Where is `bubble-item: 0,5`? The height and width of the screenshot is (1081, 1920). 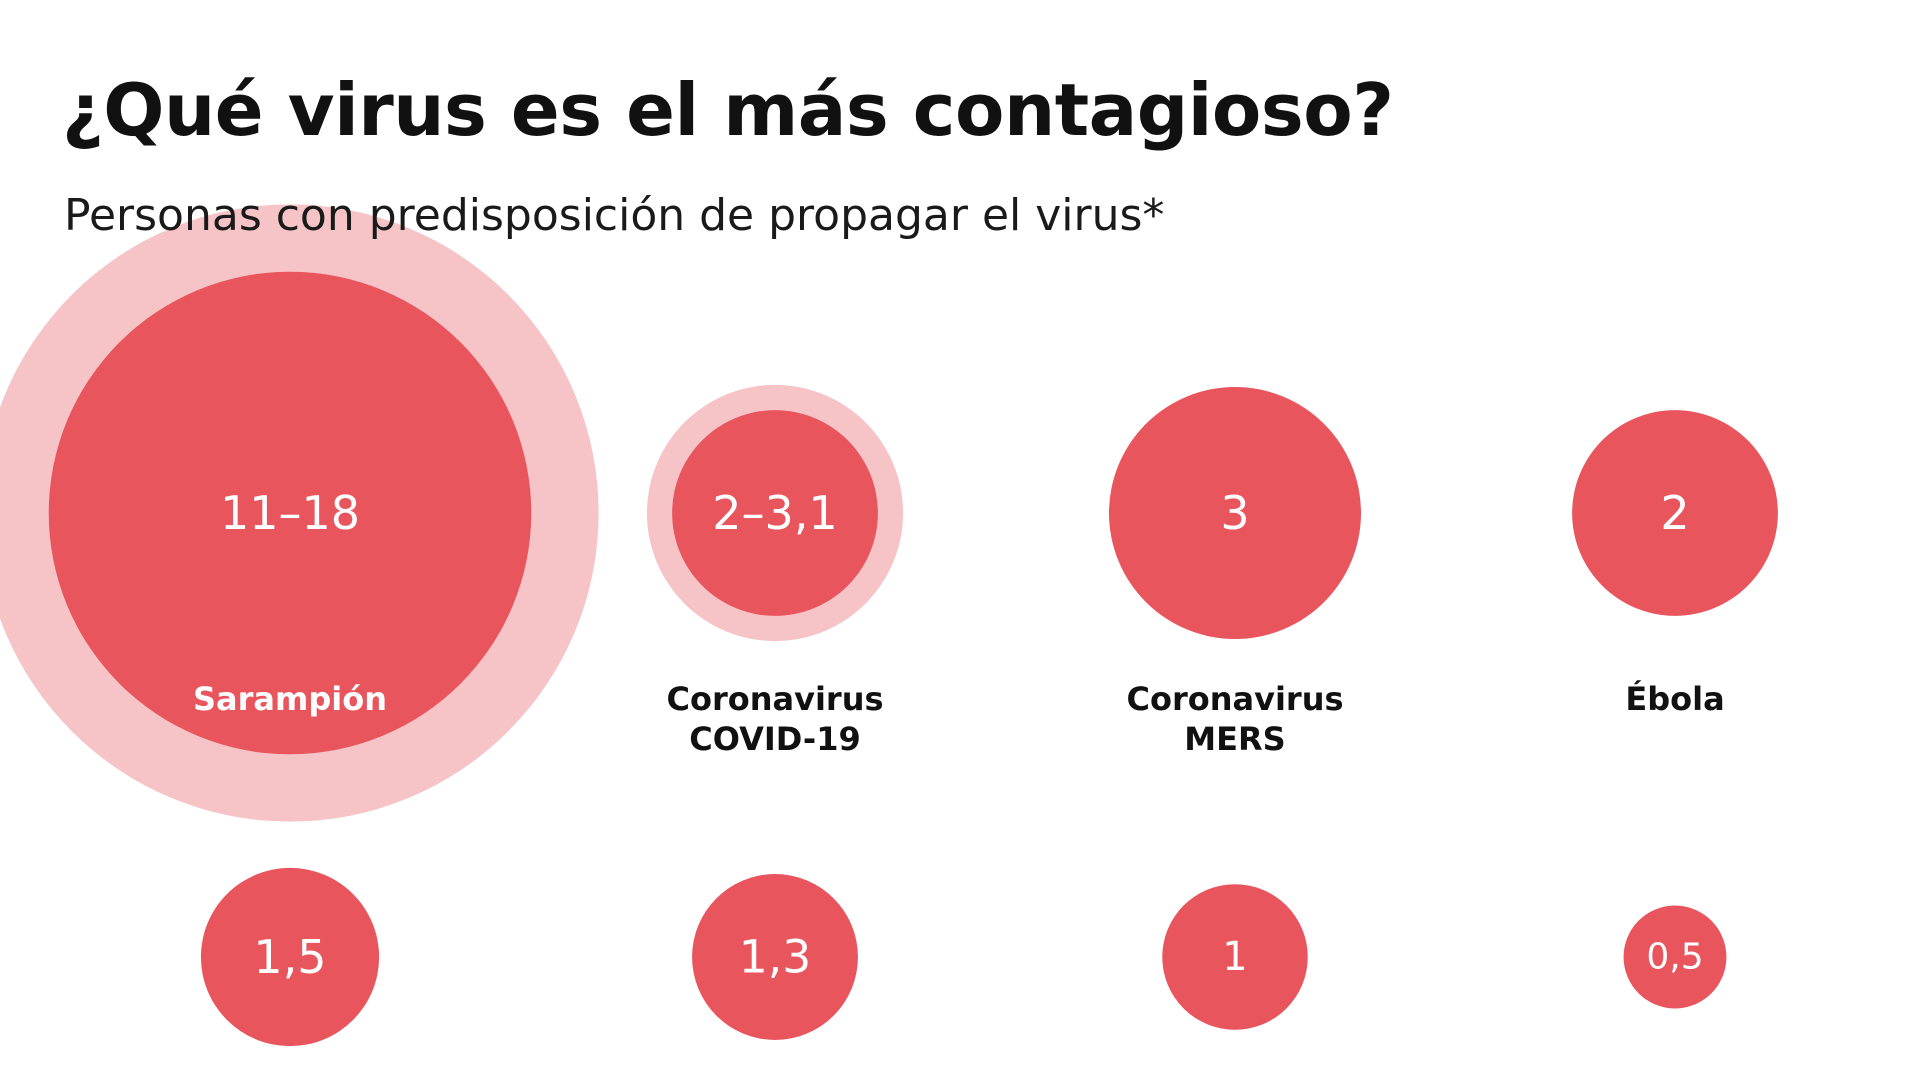
bubble-item: 0,5 is located at coordinates (1675, 957).